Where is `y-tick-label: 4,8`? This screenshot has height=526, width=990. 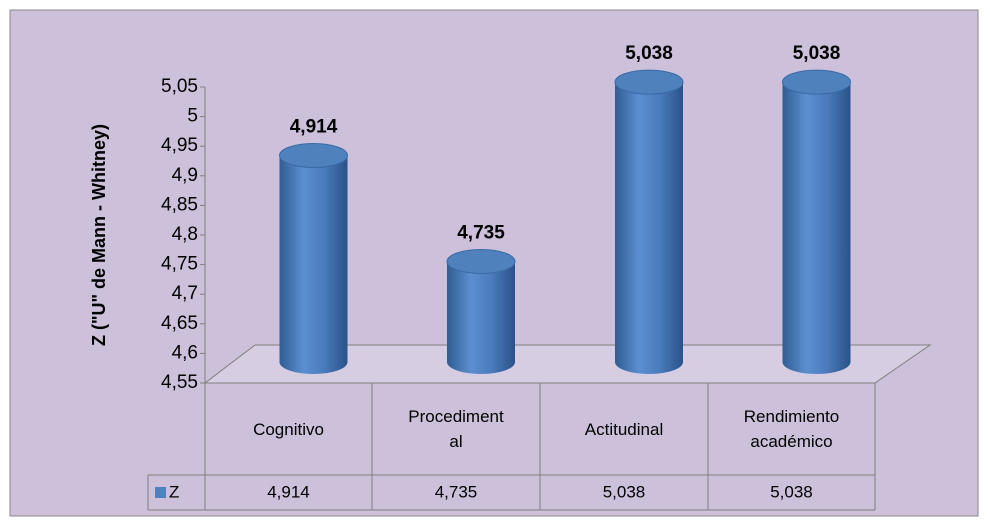
y-tick-label: 4,8 is located at coordinates (185, 234).